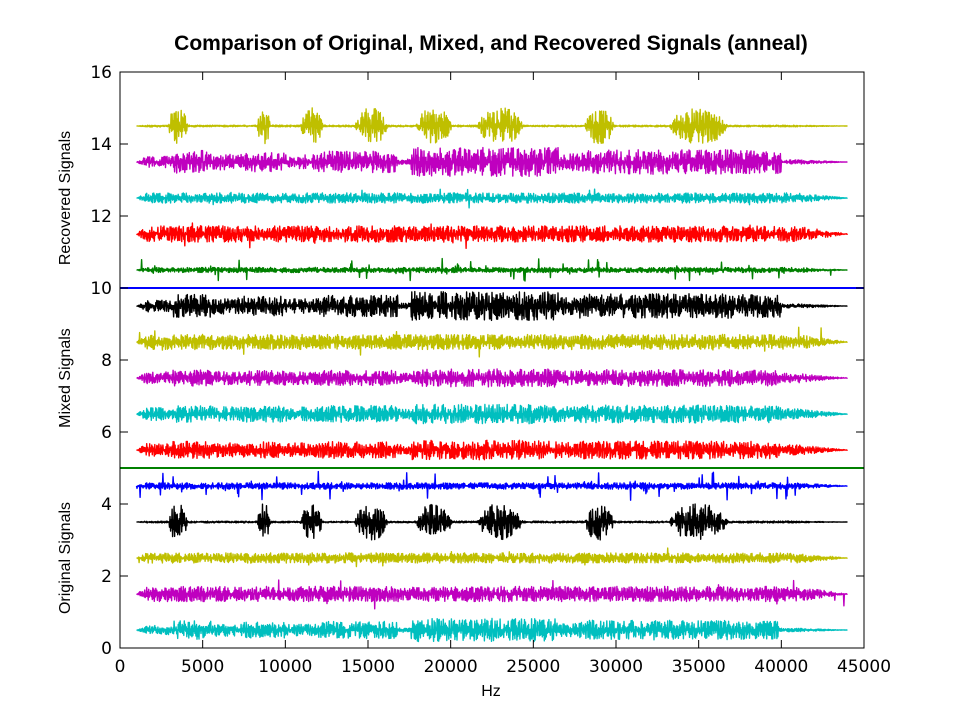 This screenshot has width=960, height=720. What do you see at coordinates (120, 667) in the screenshot?
I see `x-tick-label: 0` at bounding box center [120, 667].